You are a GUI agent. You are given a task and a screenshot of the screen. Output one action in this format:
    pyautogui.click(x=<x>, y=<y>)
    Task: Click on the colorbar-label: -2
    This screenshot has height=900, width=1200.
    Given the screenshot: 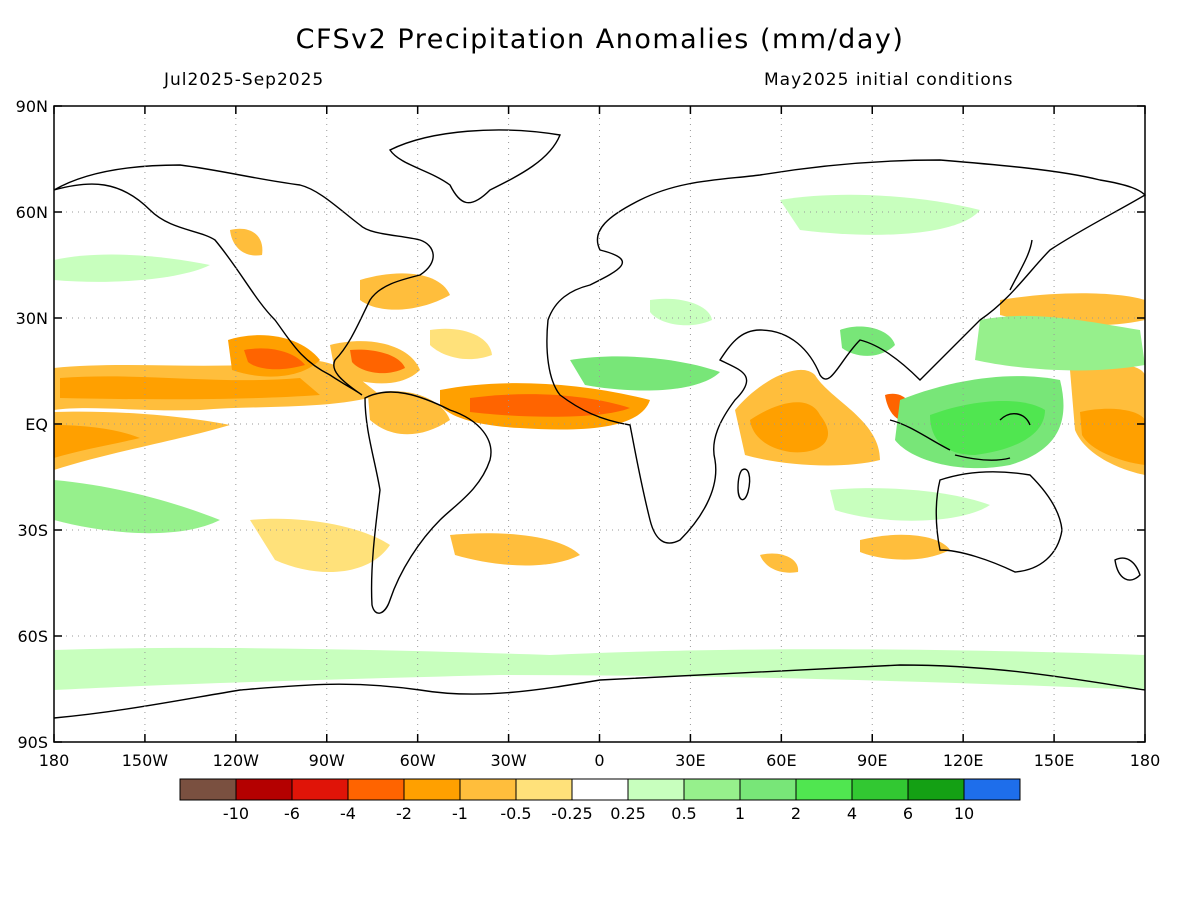 What is the action you would take?
    pyautogui.click(x=404, y=813)
    